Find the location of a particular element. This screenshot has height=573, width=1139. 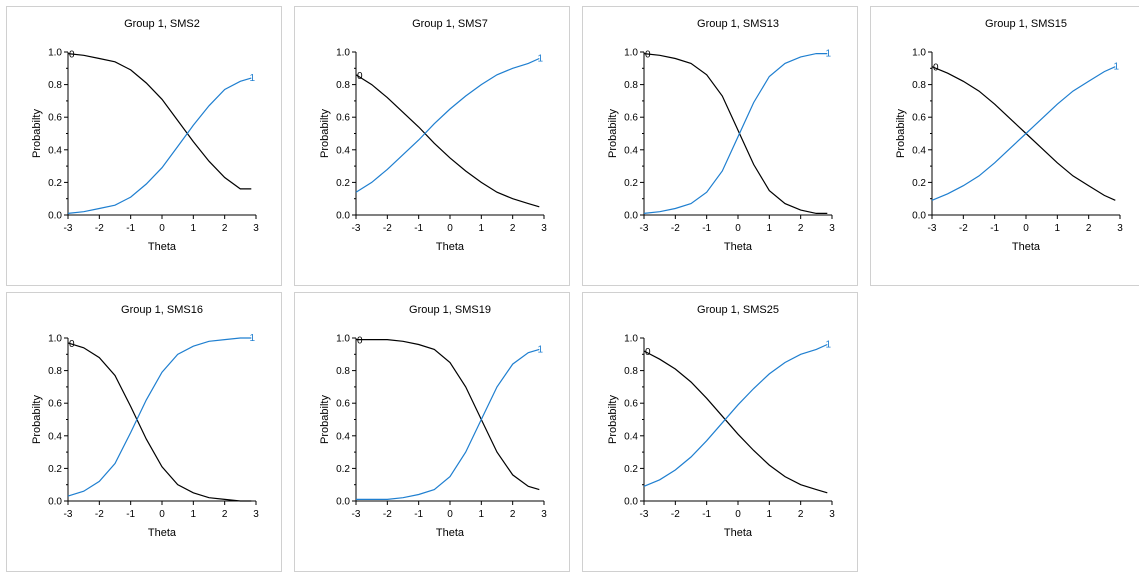

chart-title: Group 1, SMS15 is located at coordinates (1026, 24).